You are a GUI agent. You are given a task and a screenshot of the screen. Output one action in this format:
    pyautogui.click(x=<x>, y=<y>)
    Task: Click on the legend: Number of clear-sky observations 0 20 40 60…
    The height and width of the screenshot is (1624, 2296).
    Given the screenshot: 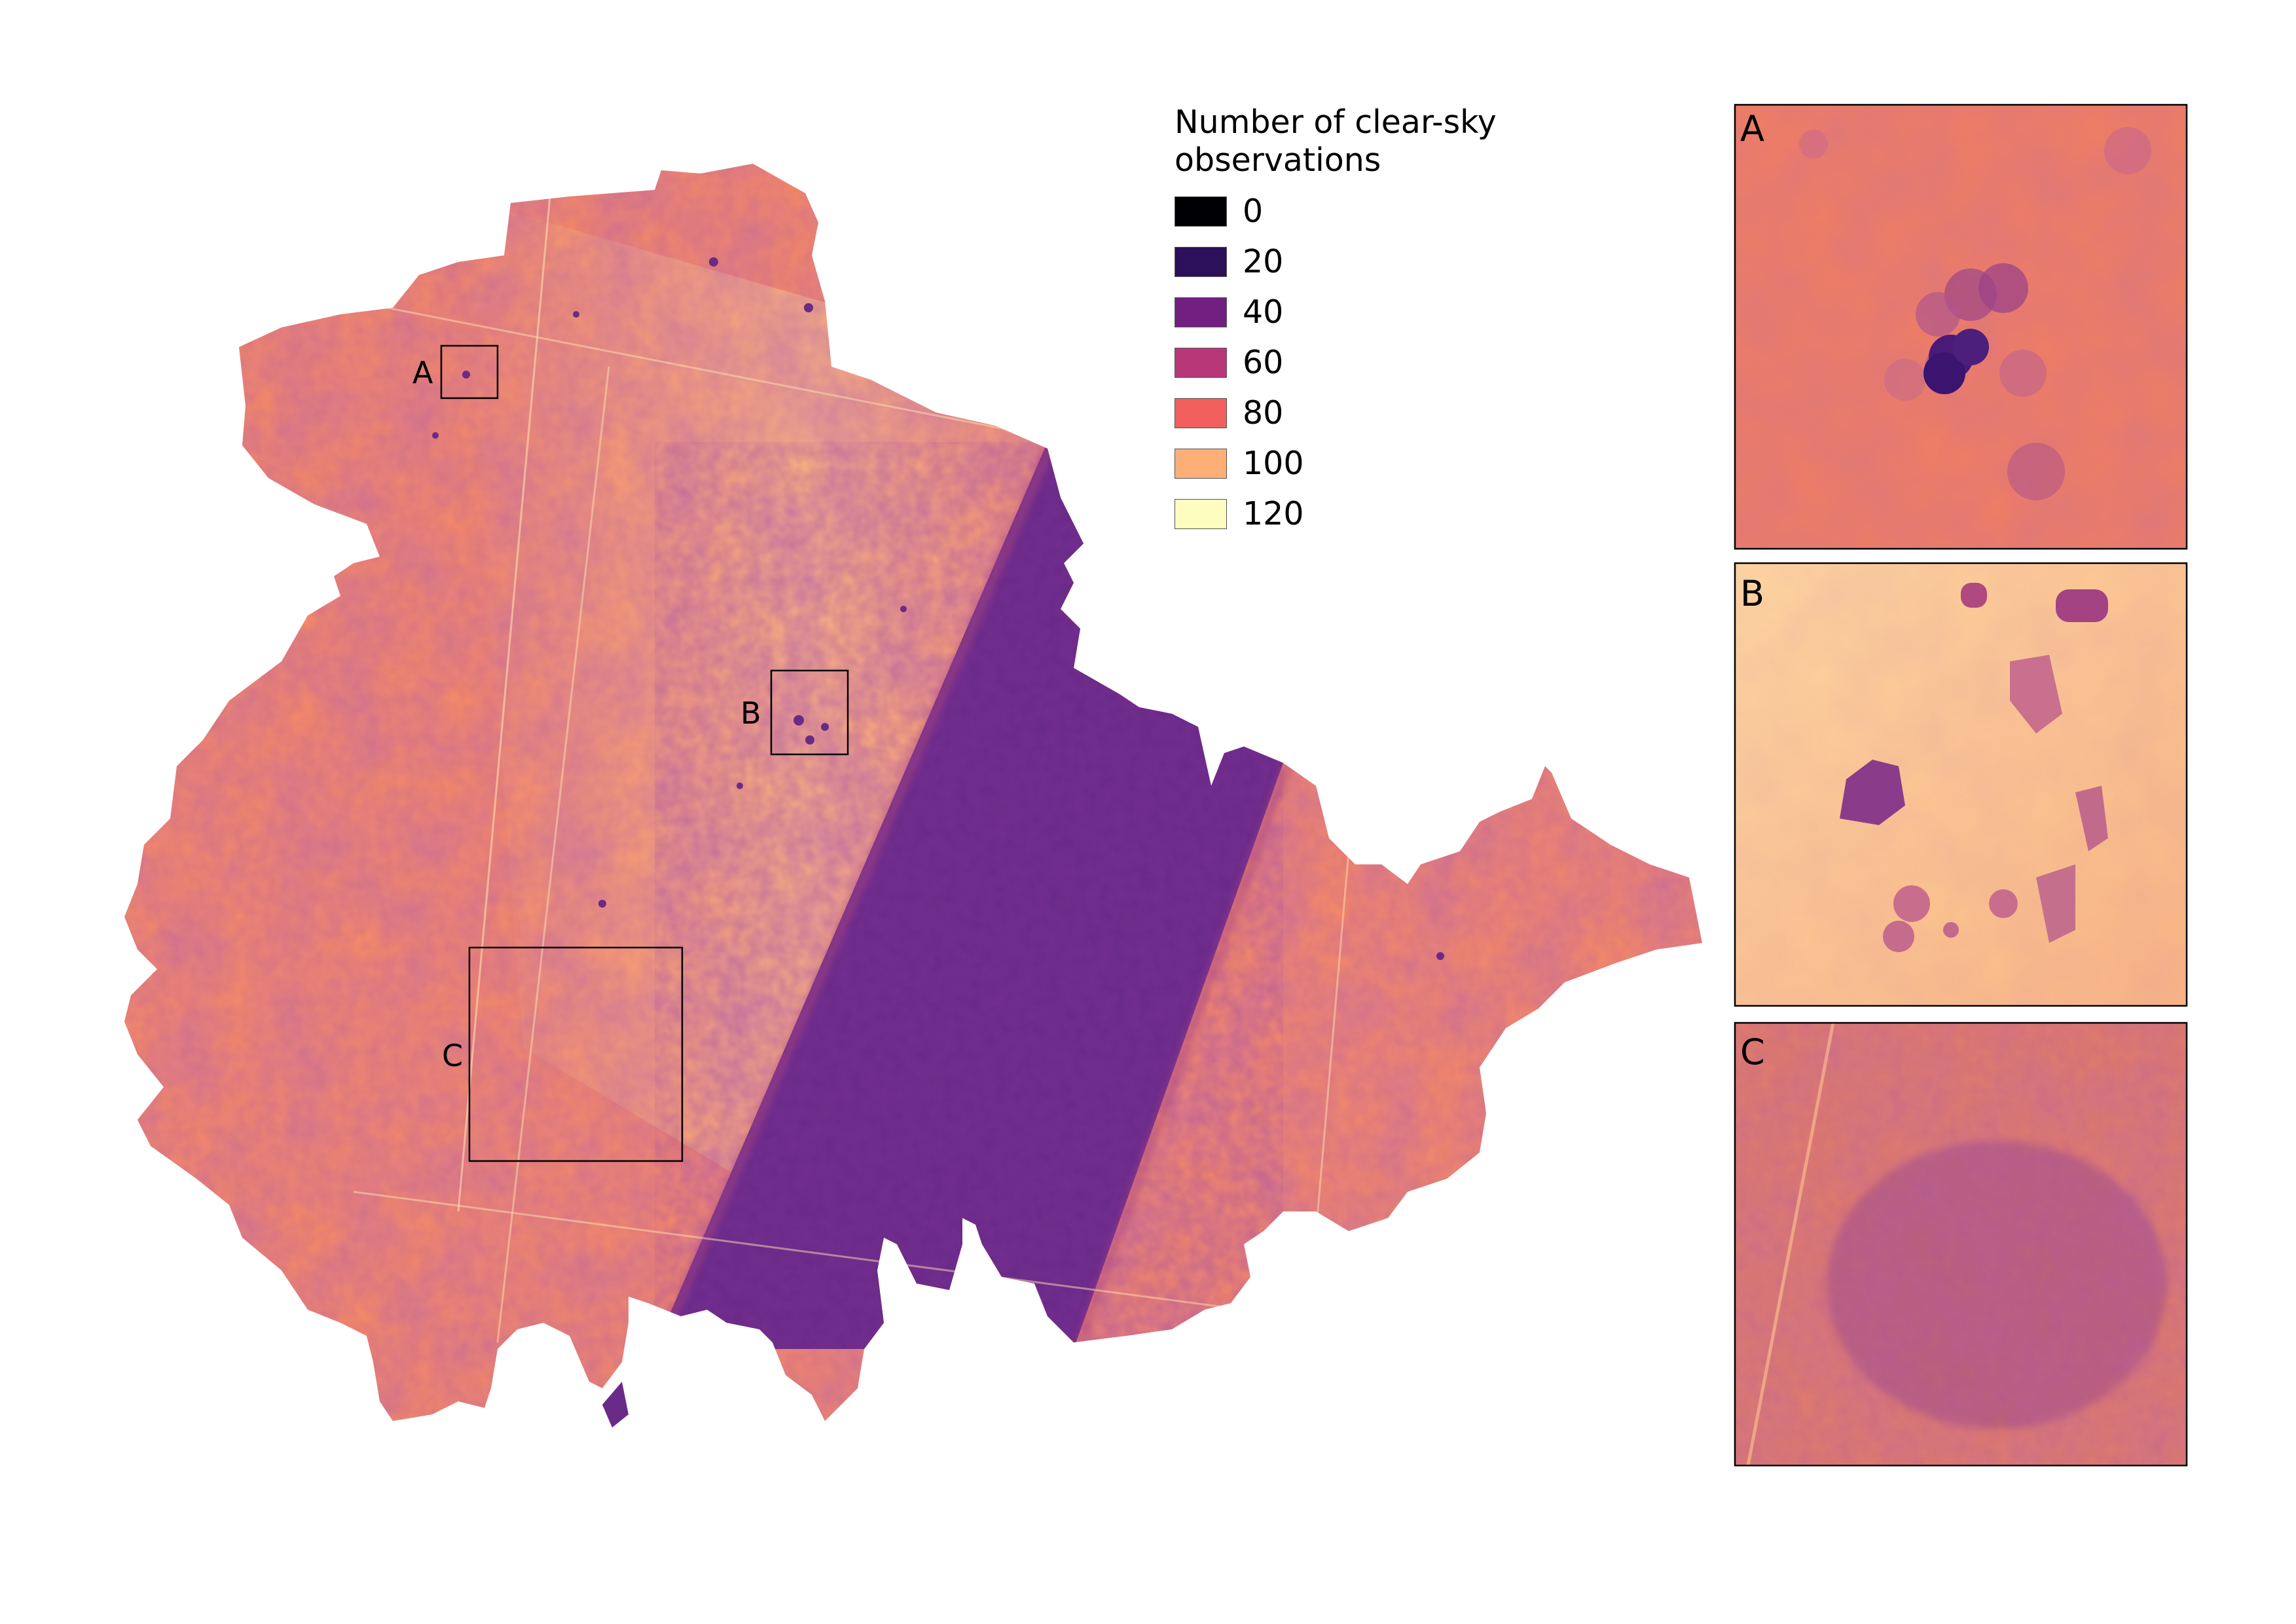 What is the action you would take?
    pyautogui.click(x=1404, y=321)
    